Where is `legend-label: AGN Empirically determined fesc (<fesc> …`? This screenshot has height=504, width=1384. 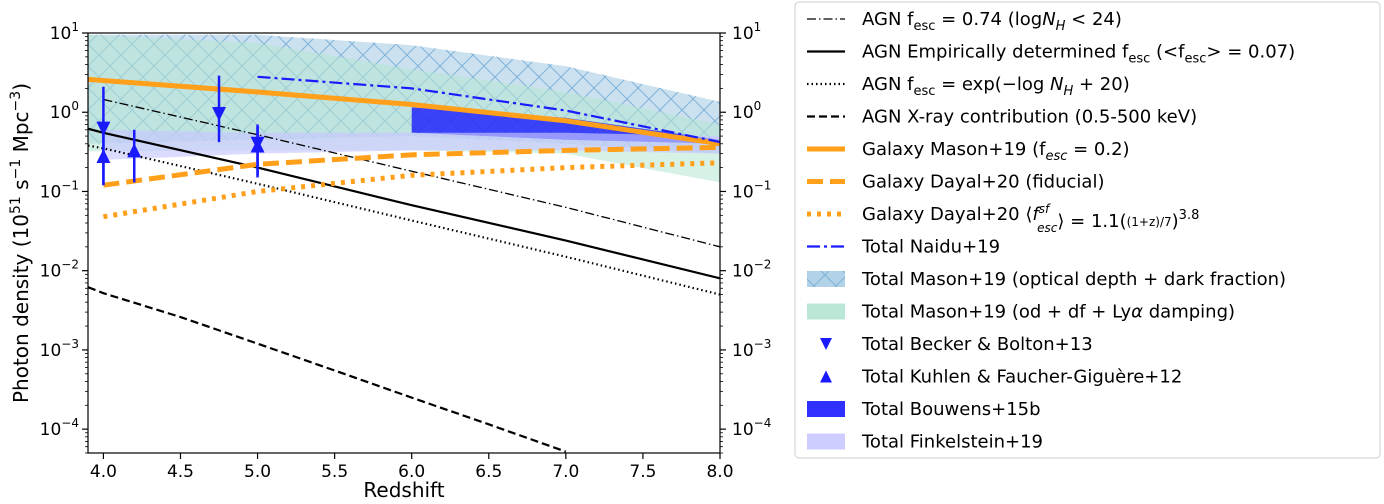
legend-label: AGN Empirically determined fesc (<fesc> … is located at coordinates (1078, 54).